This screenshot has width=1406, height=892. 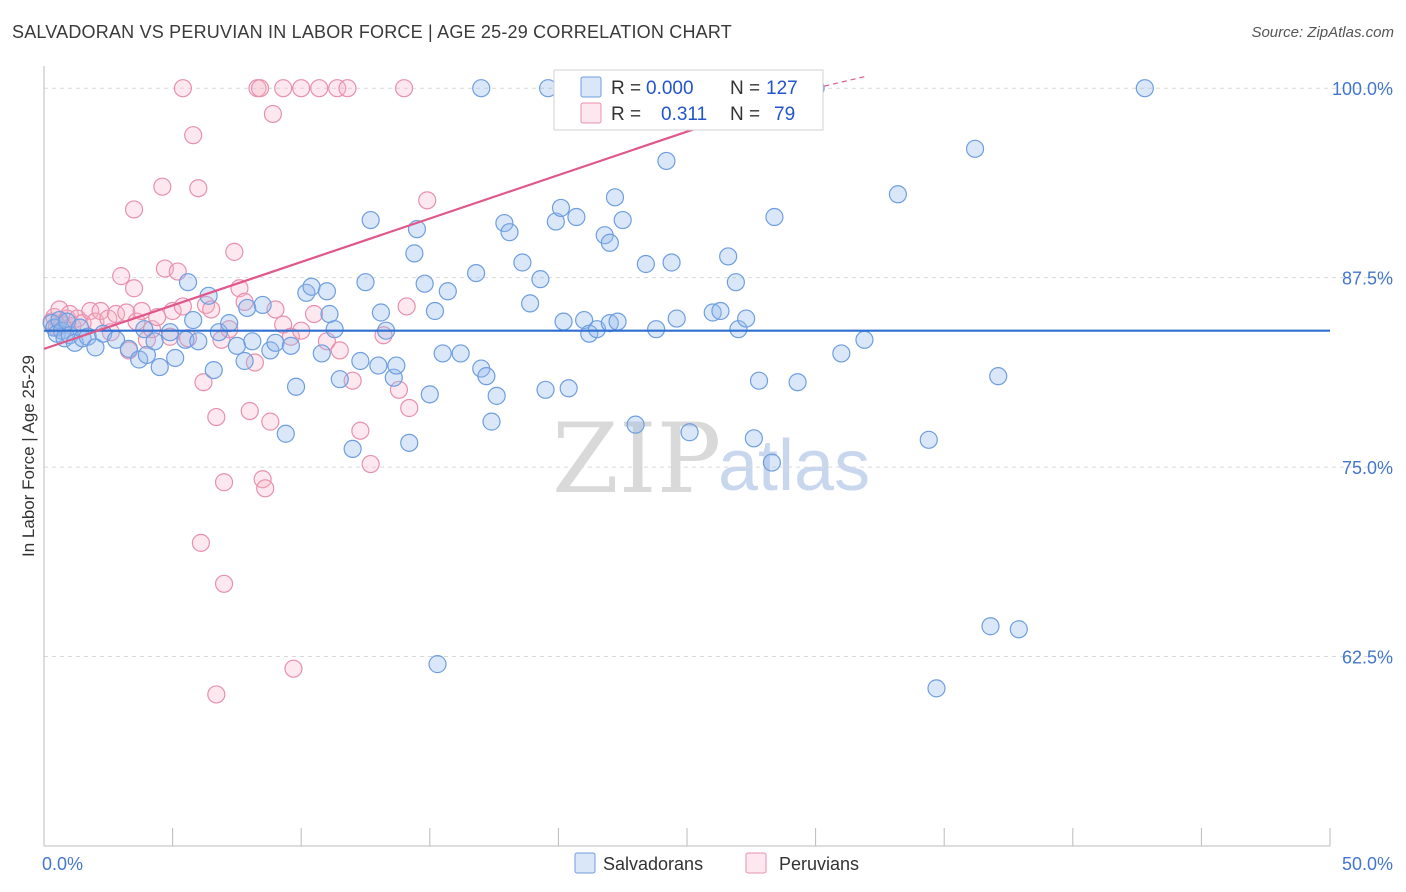 What do you see at coordinates (626, 88) in the screenshot?
I see `legend-r-label-salvadorans: R =` at bounding box center [626, 88].